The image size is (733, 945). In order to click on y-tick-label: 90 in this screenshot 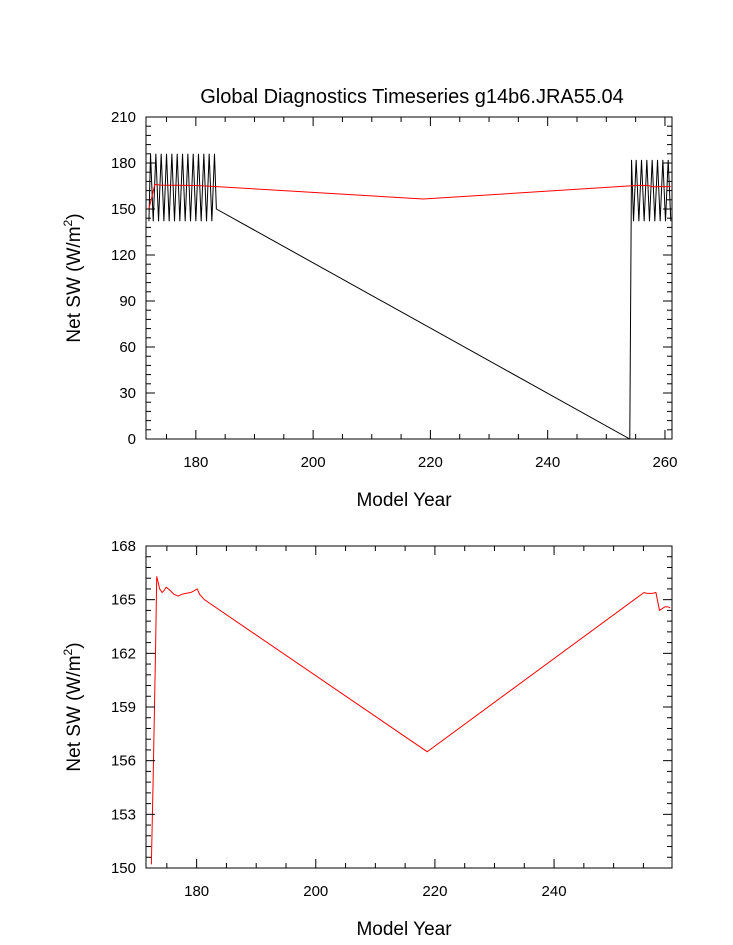, I will do `click(127, 301)`.